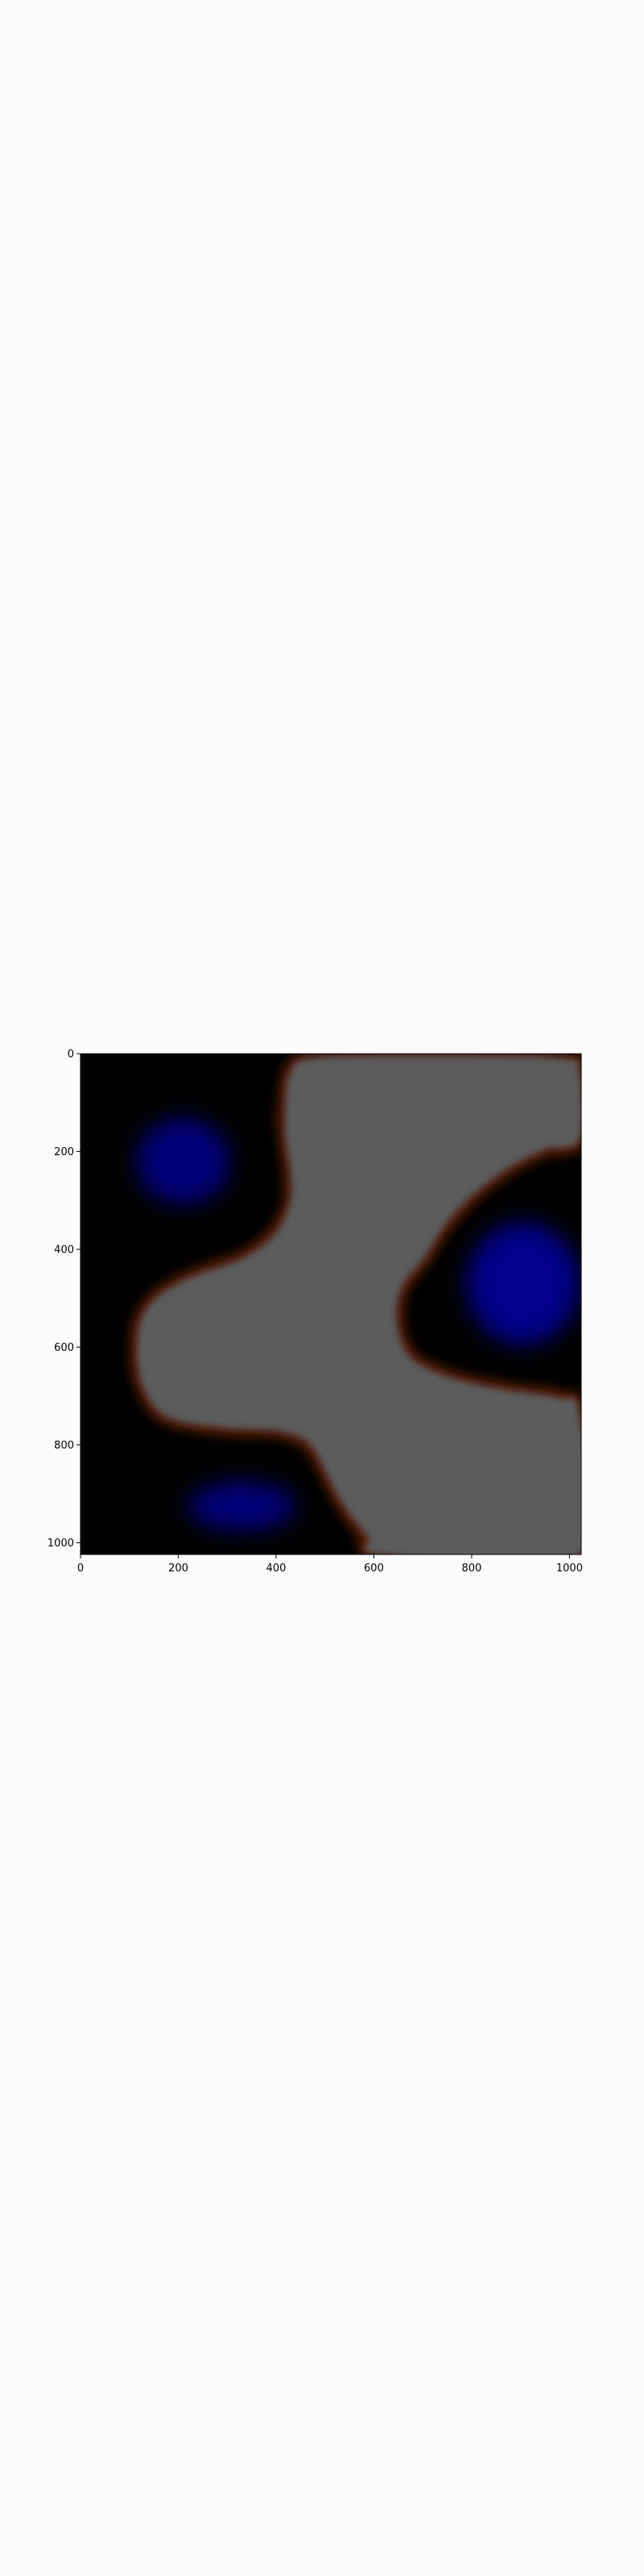  I want to click on y-tick-label: 600, so click(64, 1348).